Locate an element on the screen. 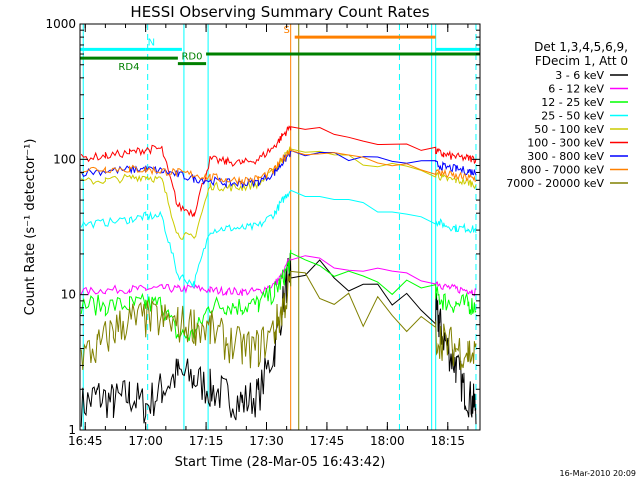 The height and width of the screenshot is (480, 640). y-tick-label-3: 1000 is located at coordinates (60, 24).